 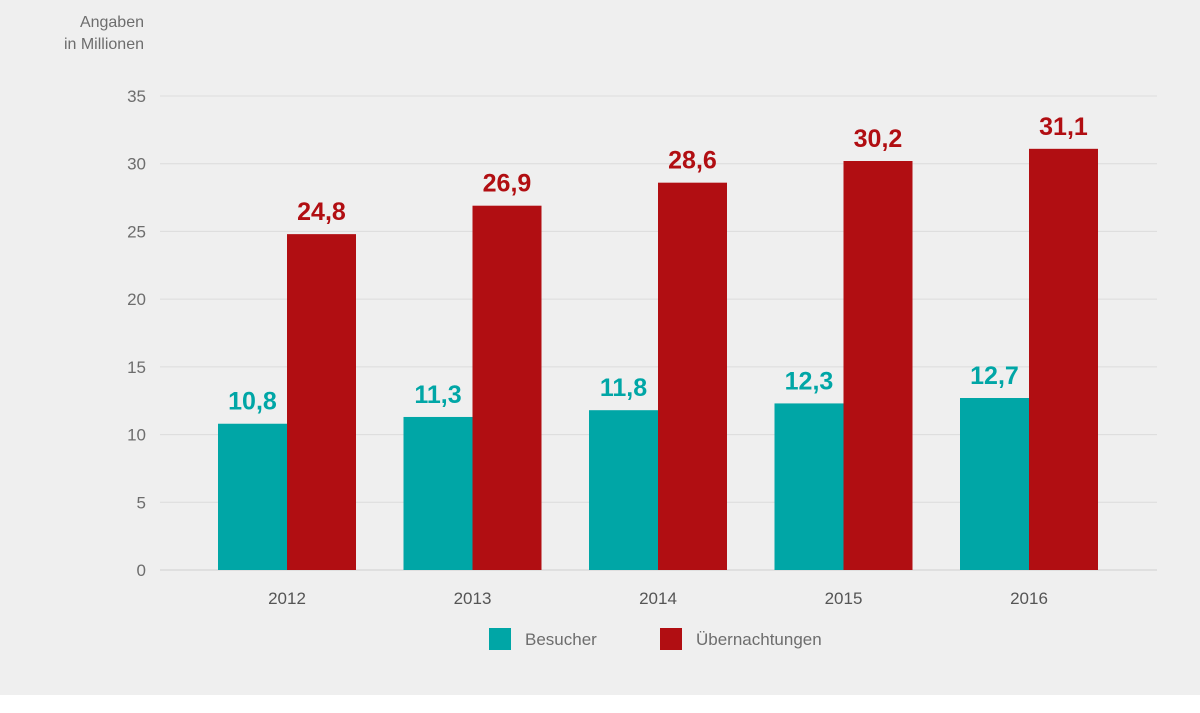 What do you see at coordinates (136, 367) in the screenshot?
I see `y-tick-label: 15` at bounding box center [136, 367].